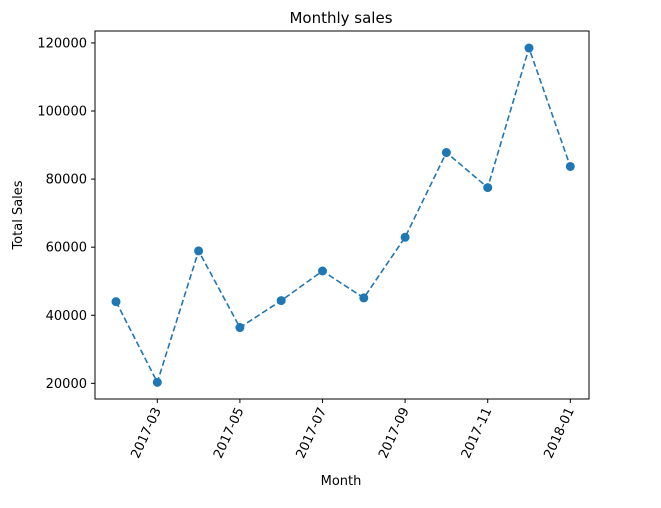  What do you see at coordinates (340, 18) in the screenshot?
I see `chart-title: Monthly sales` at bounding box center [340, 18].